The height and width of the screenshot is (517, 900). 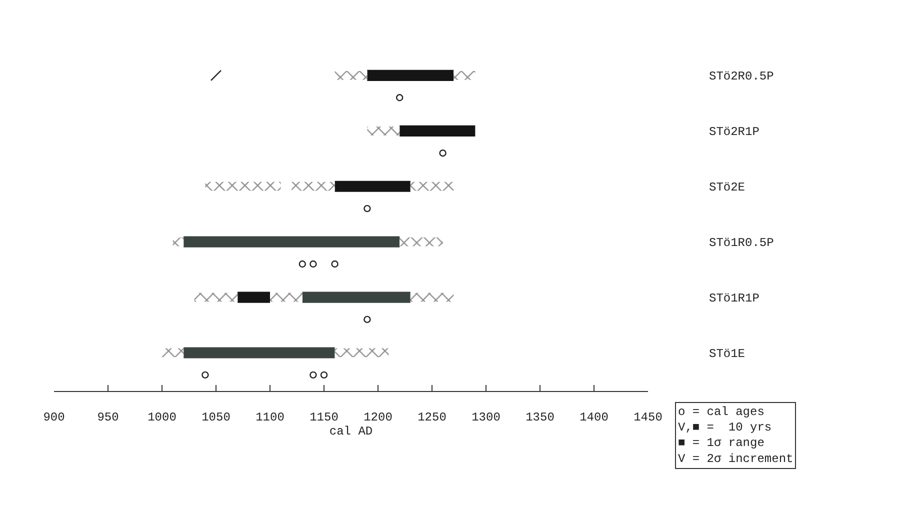 What do you see at coordinates (540, 417) in the screenshot?
I see `x-tick-label: 1350` at bounding box center [540, 417].